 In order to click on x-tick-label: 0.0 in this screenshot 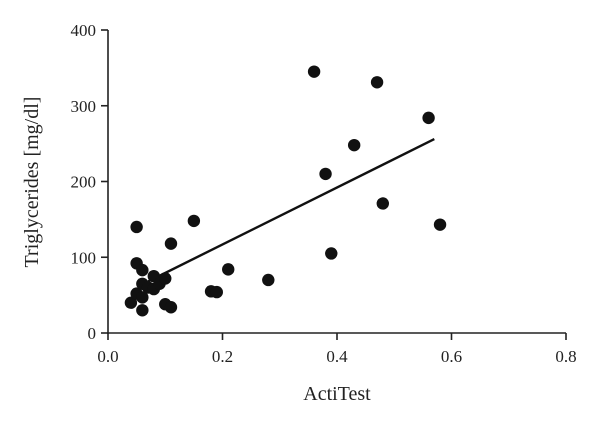, I will do `click(107, 356)`.